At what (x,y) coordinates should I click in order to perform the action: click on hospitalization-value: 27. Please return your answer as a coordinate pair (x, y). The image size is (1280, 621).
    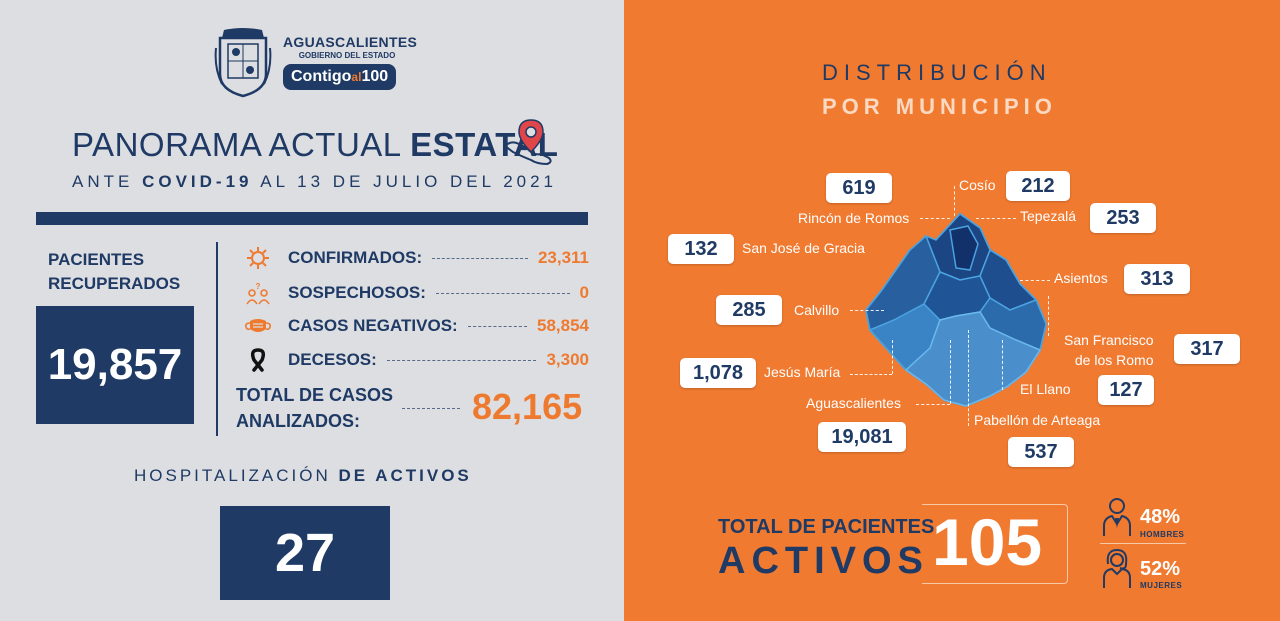
    Looking at the image, I should click on (305, 553).